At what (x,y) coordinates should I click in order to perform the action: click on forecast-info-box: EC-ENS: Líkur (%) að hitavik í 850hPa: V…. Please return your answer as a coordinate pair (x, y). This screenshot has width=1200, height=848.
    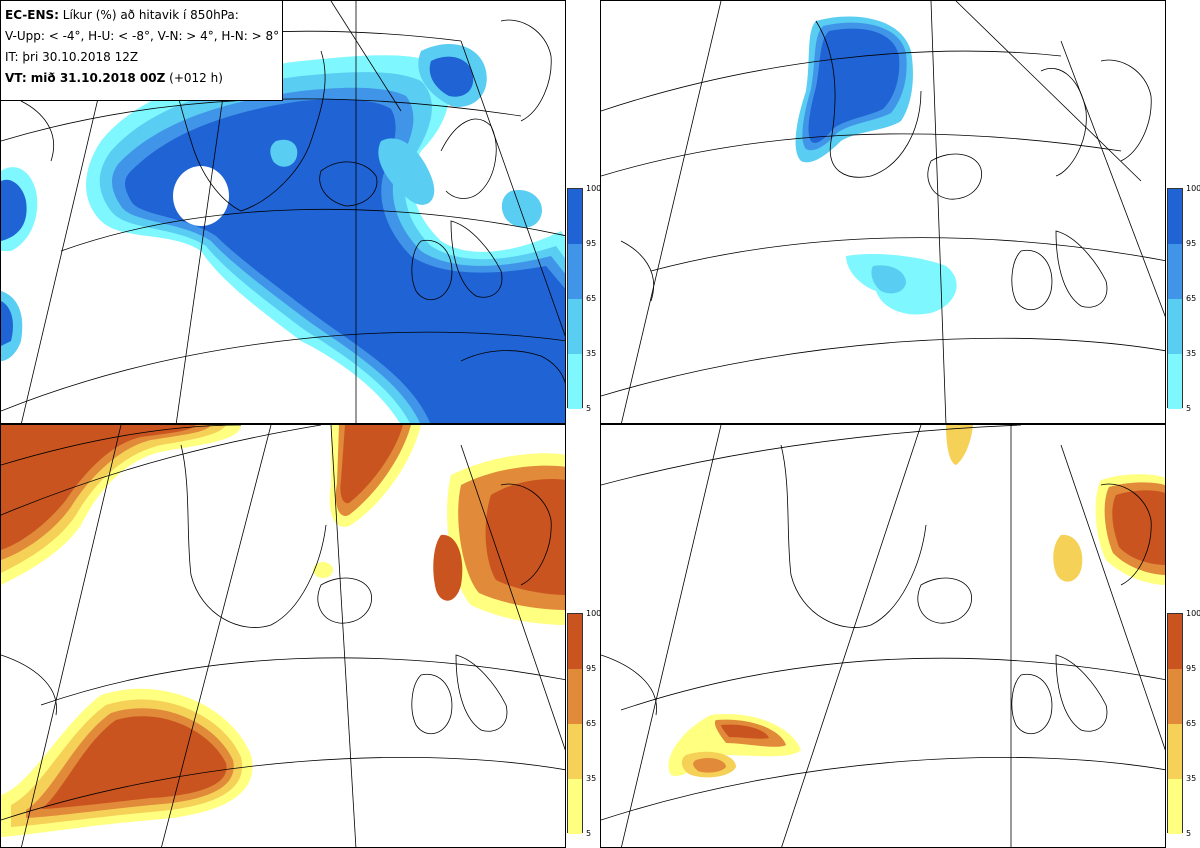
    Looking at the image, I should click on (142, 51).